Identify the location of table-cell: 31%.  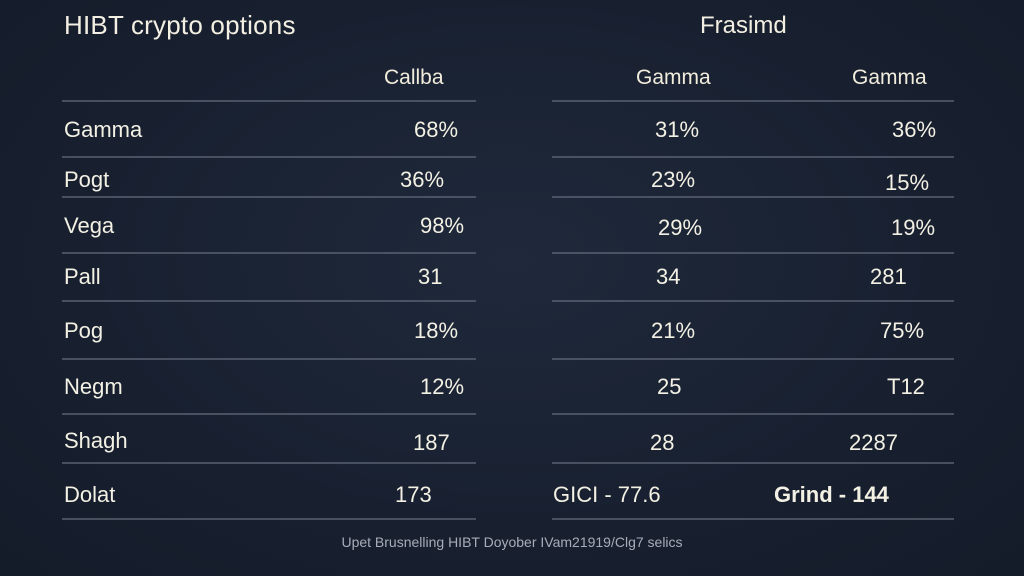
(677, 129).